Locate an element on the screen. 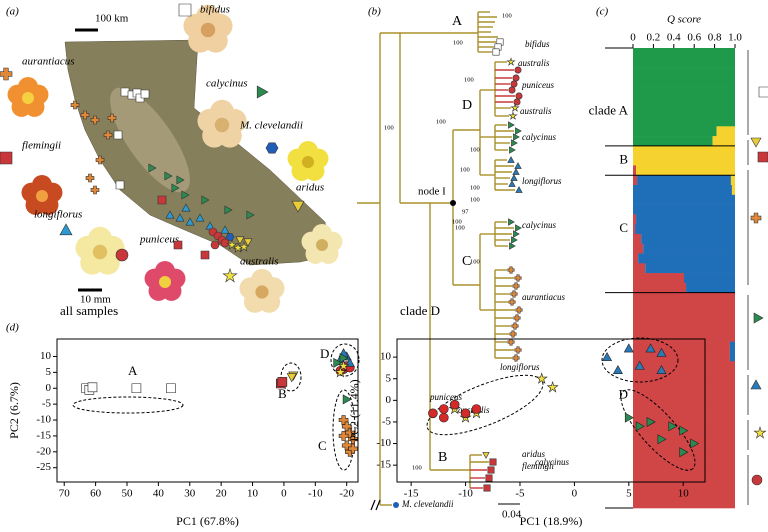 The image size is (768, 532). cluster-ellipse is located at coordinates (640, 360).